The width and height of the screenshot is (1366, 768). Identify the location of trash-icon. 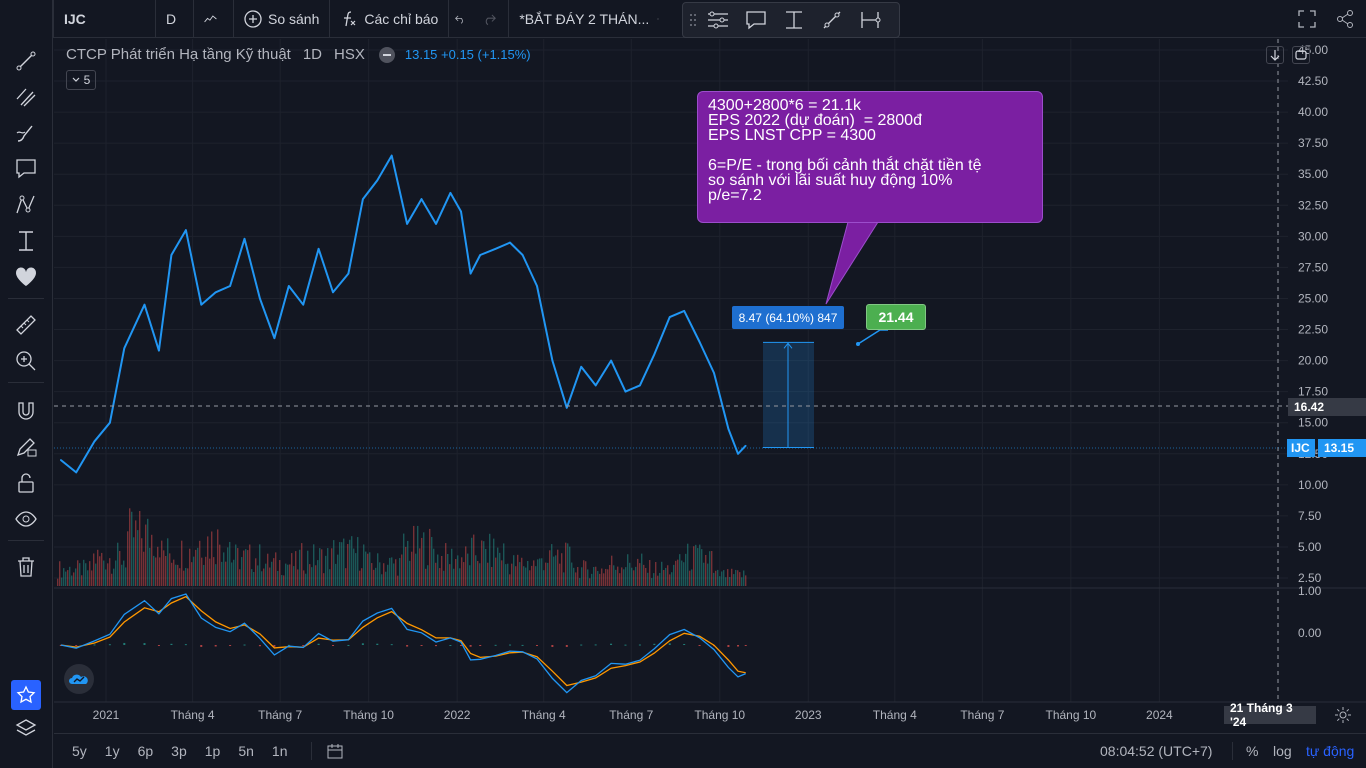
(26, 567).